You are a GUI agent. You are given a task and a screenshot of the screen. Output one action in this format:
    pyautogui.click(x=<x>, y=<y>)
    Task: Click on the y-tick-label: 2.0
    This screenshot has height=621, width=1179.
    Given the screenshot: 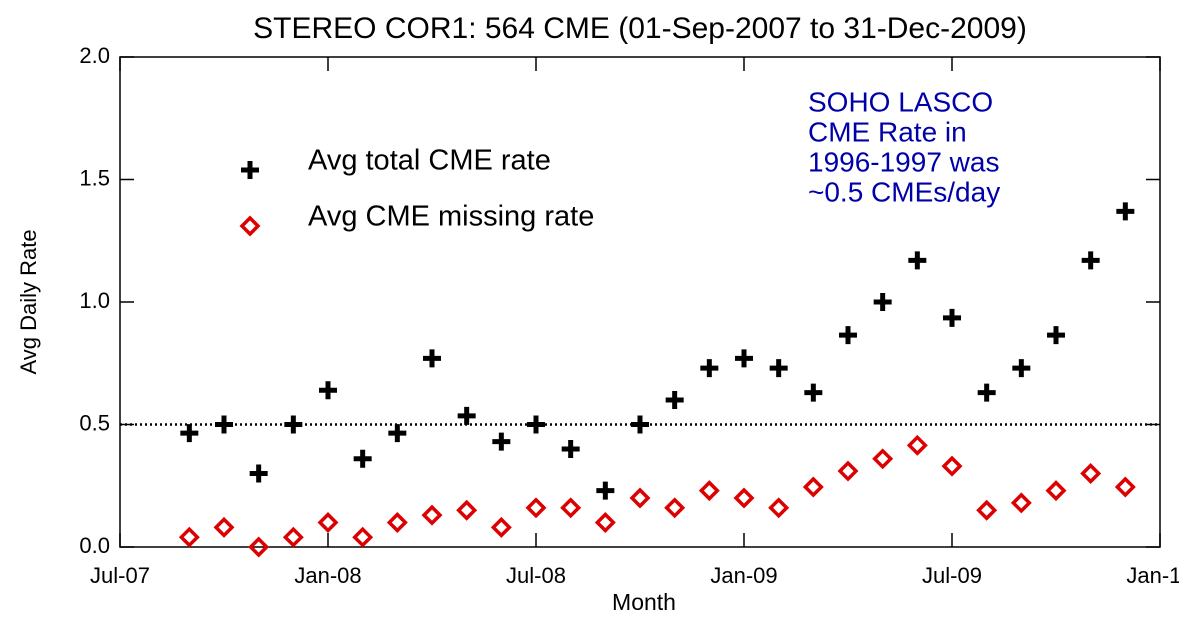 What is the action you would take?
    pyautogui.click(x=94, y=55)
    